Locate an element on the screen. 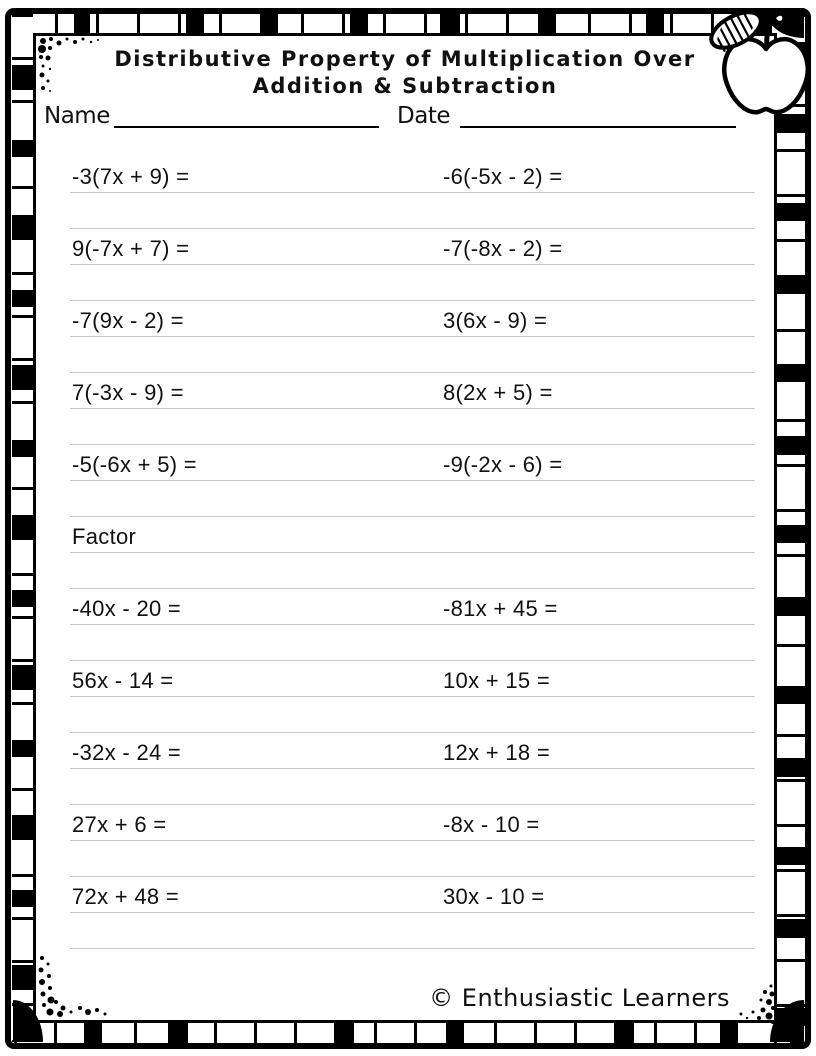  copyright-credit: © Enthusiastic Learners is located at coordinates (579, 998).